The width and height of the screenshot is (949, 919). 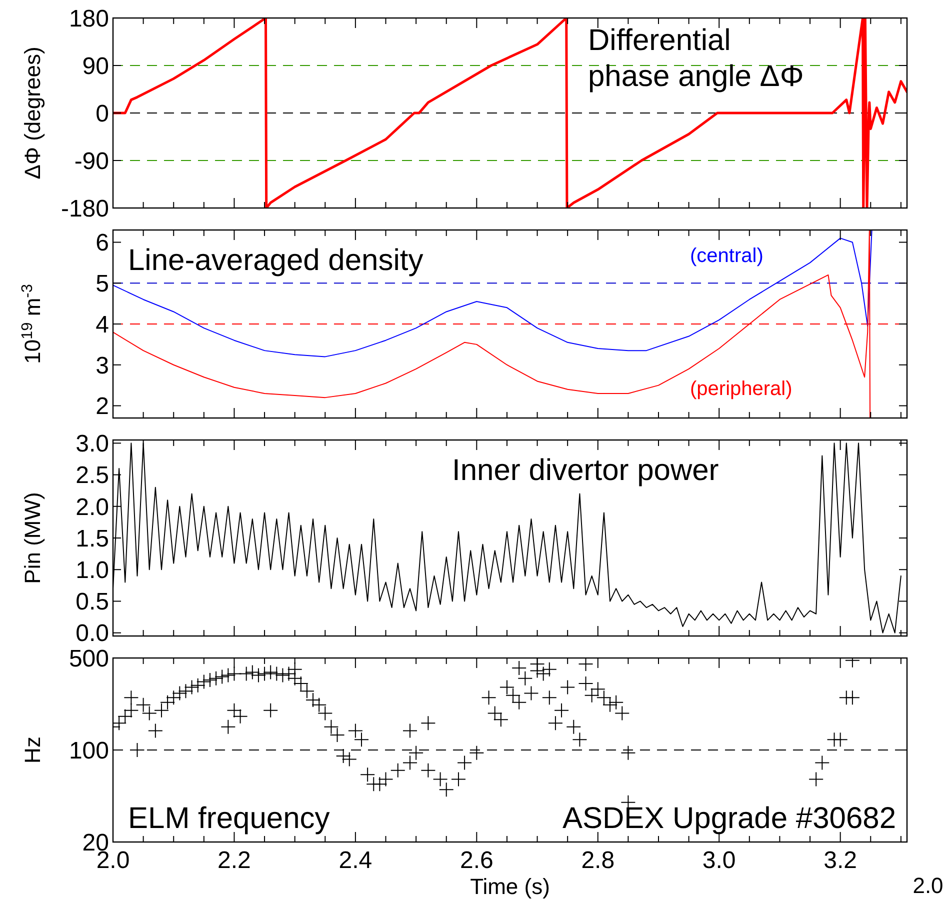 What do you see at coordinates (585, 470) in the screenshot?
I see `annotation: Inner divertor power` at bounding box center [585, 470].